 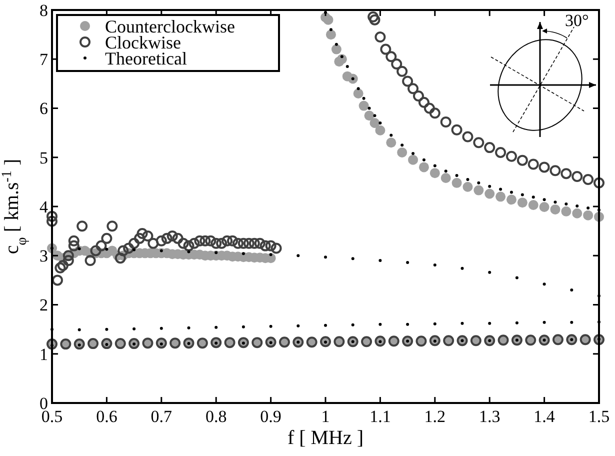 What do you see at coordinates (44, 206) in the screenshot?
I see `y-tick-label: 4` at bounding box center [44, 206].